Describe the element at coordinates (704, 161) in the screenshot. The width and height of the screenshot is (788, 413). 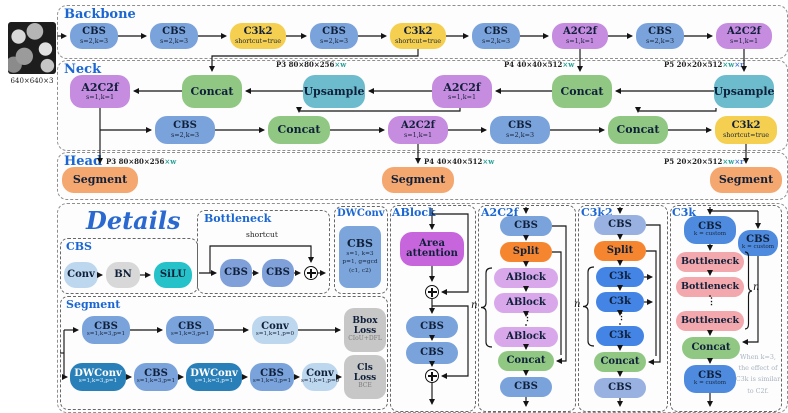
I see `p5-feature-label-head: P5 20×20×512×w×r` at that location.